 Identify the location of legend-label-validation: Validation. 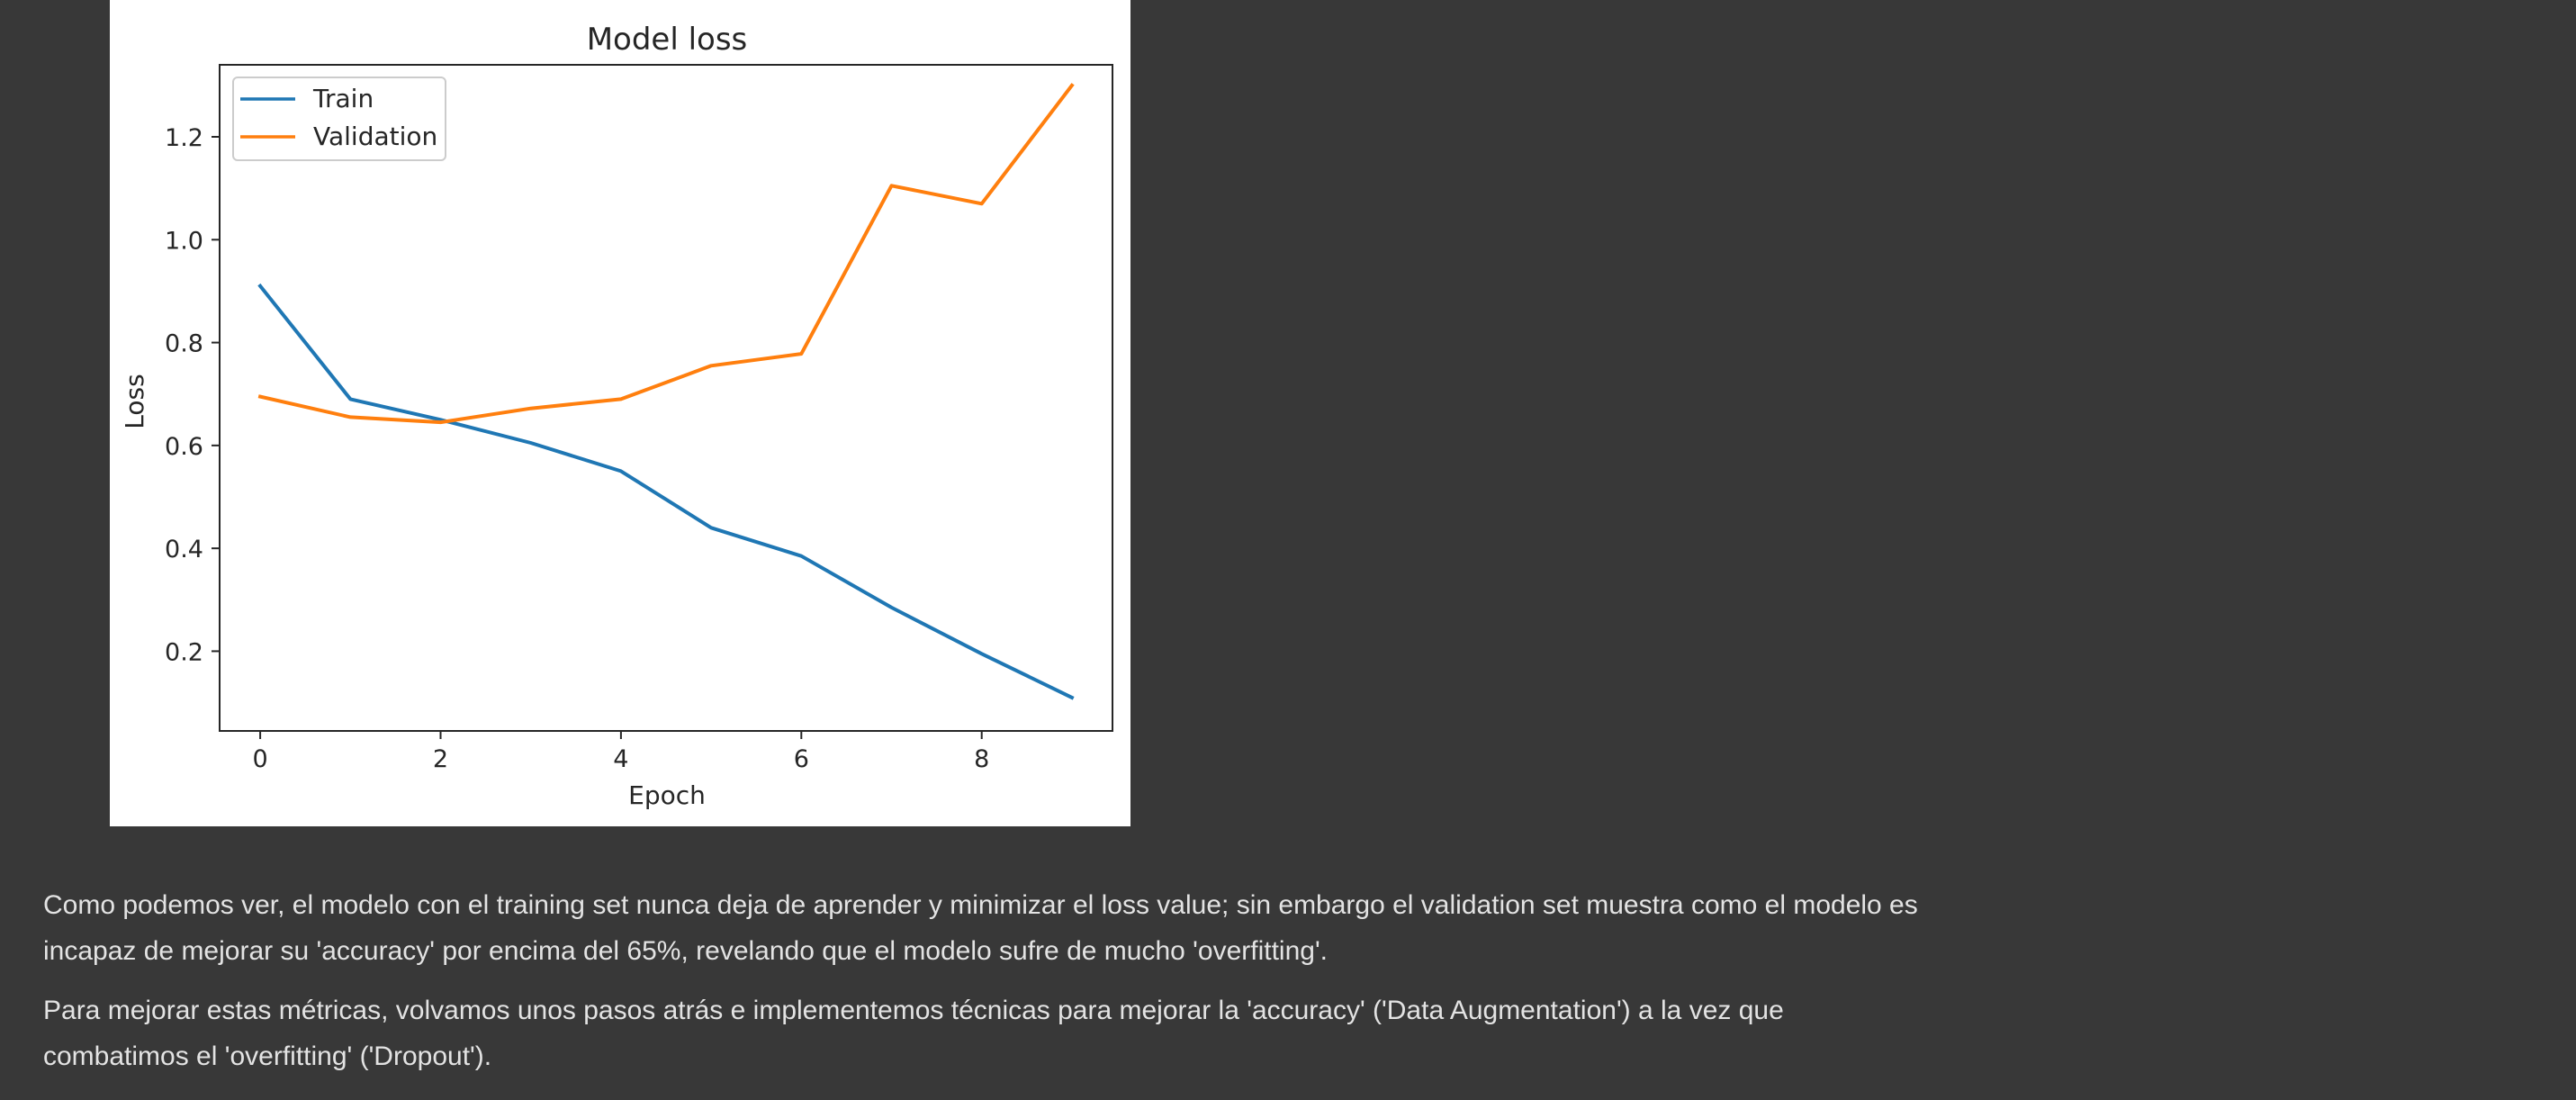
(375, 136).